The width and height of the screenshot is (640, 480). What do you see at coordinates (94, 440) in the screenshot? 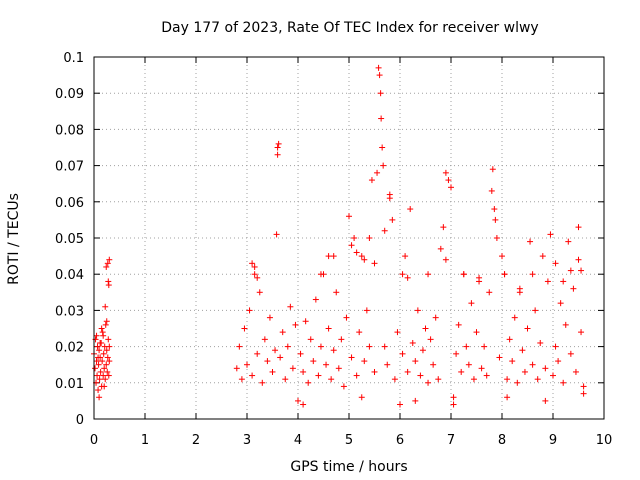
I see `x-tick-label: 0` at bounding box center [94, 440].